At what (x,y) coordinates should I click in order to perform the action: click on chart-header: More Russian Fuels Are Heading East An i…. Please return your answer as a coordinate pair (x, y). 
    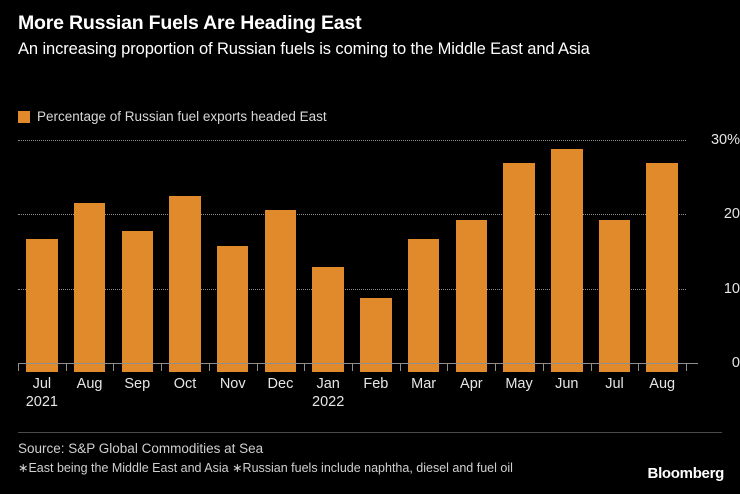
    Looking at the image, I should click on (371, 35).